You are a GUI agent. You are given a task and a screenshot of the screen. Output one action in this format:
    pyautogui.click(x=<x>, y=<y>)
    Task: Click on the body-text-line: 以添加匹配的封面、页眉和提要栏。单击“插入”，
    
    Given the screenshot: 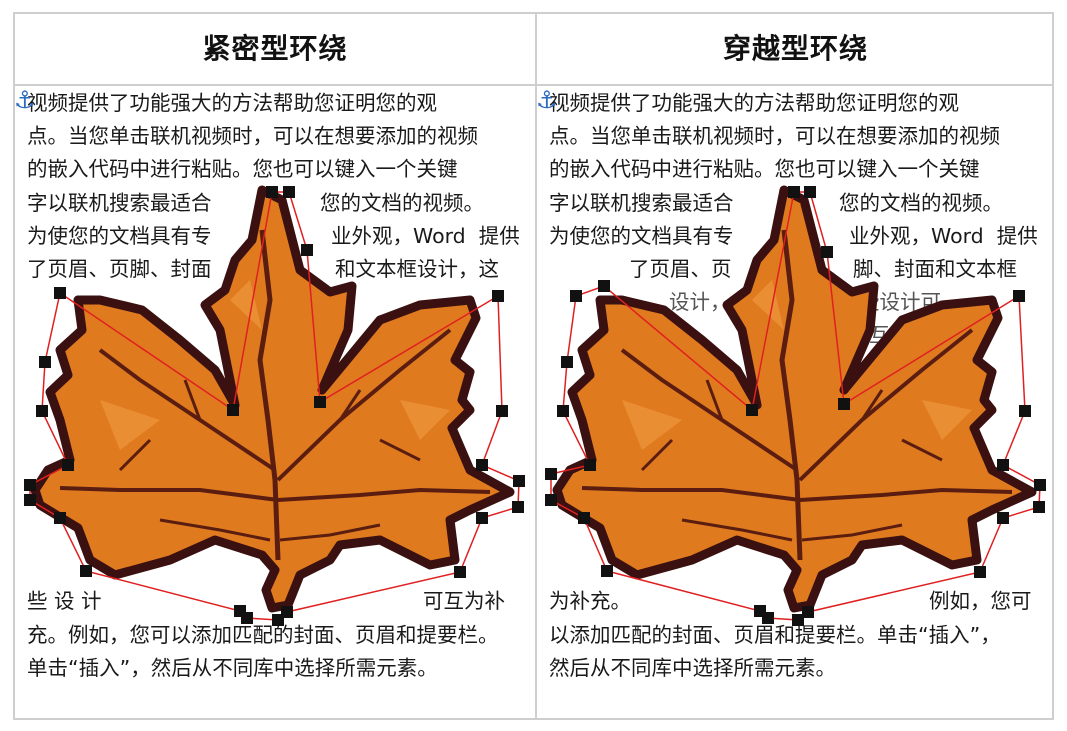 What is the action you would take?
    pyautogui.click(x=775, y=635)
    